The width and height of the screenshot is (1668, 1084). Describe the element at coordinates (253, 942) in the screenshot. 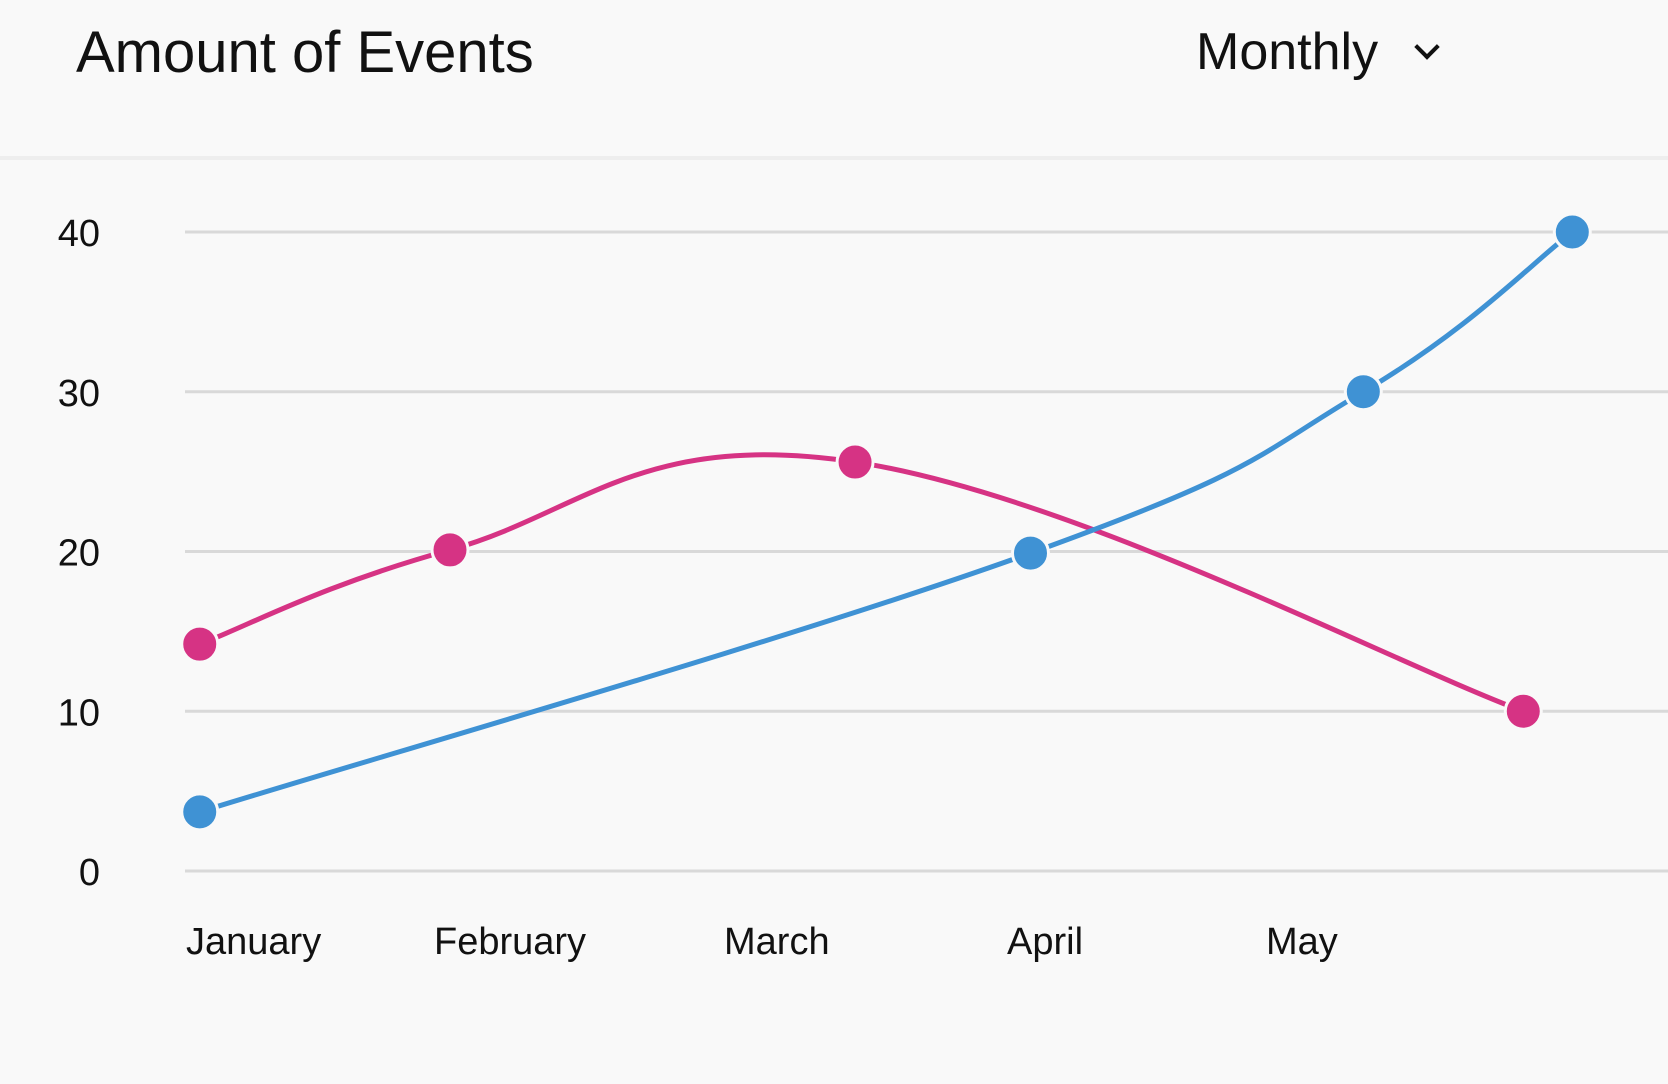

I see `x-tick-label: January` at that location.